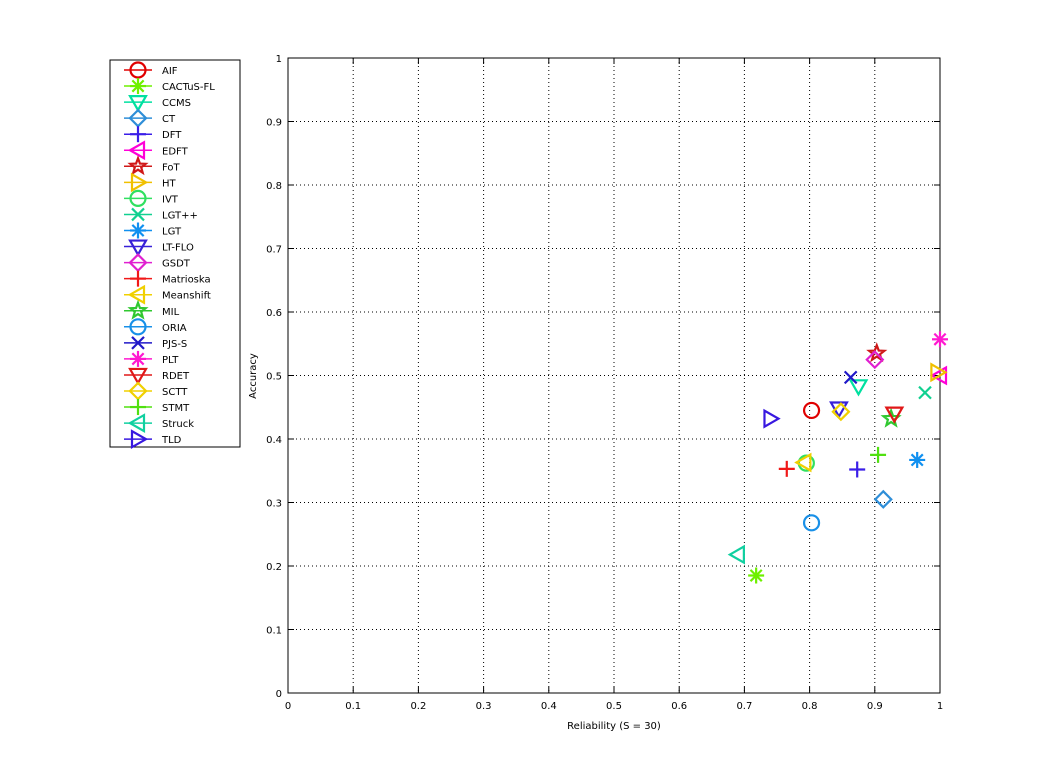 The width and height of the screenshot is (1040, 780). What do you see at coordinates (274, 504) in the screenshot?
I see `y-tick-label: 0.3` at bounding box center [274, 504].